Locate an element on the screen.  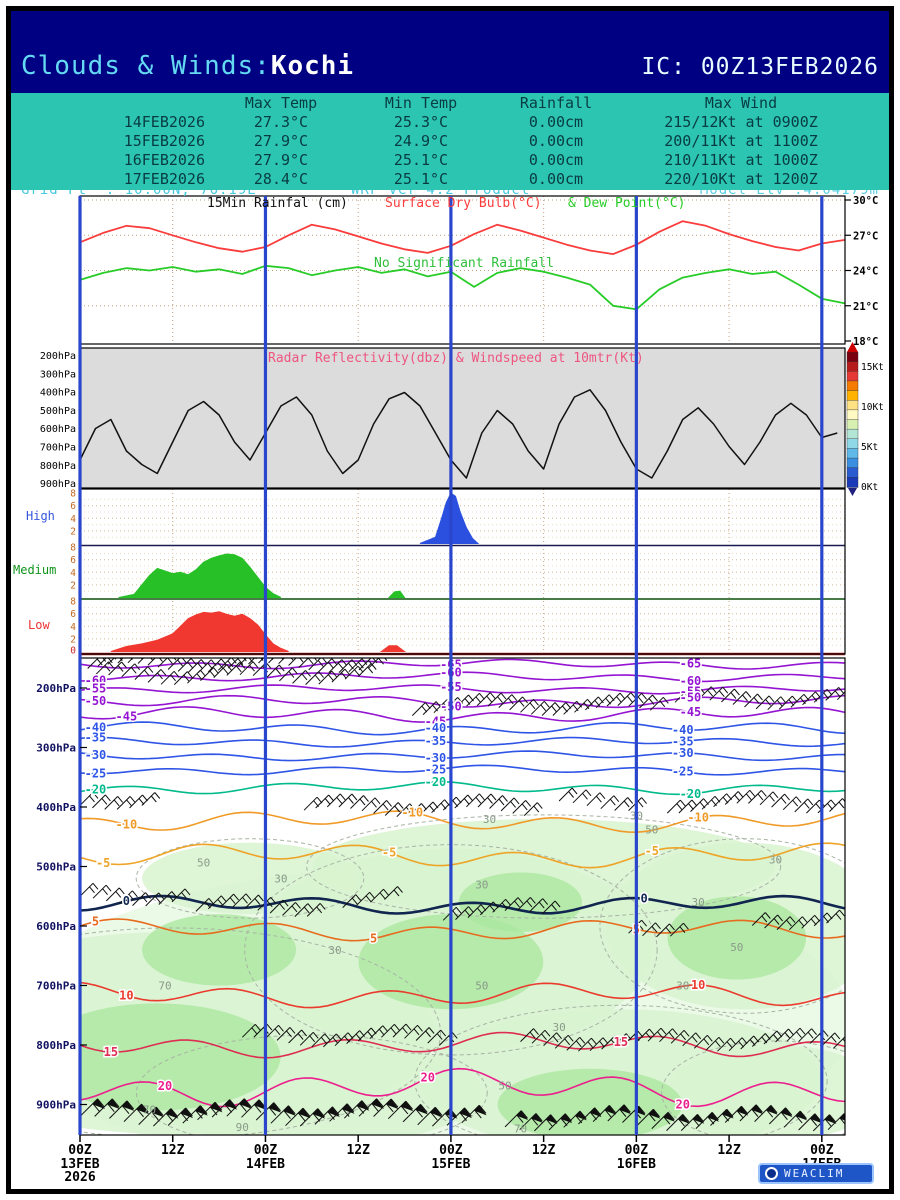
svg-text: 2026 is located at coordinates (79, 1177).